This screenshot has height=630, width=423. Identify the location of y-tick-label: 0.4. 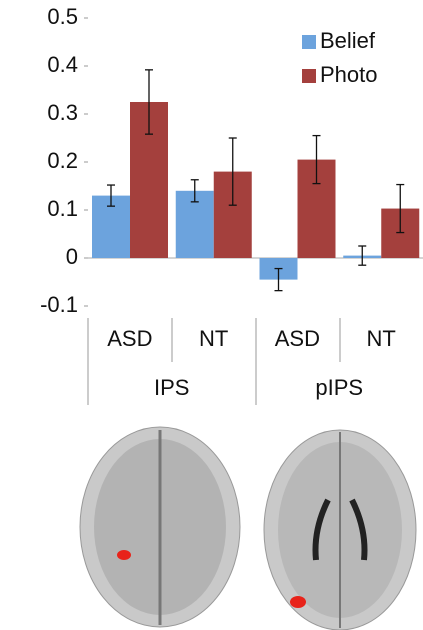
(62, 64).